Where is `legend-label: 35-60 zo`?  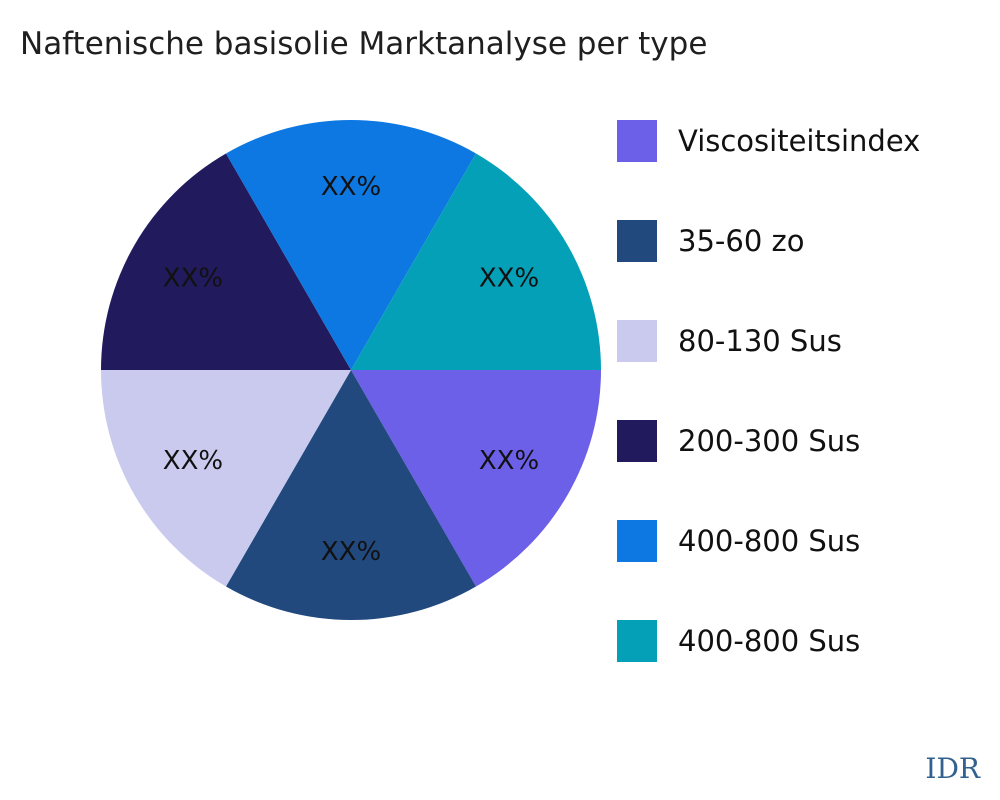
legend-label: 35-60 zo is located at coordinates (741, 241).